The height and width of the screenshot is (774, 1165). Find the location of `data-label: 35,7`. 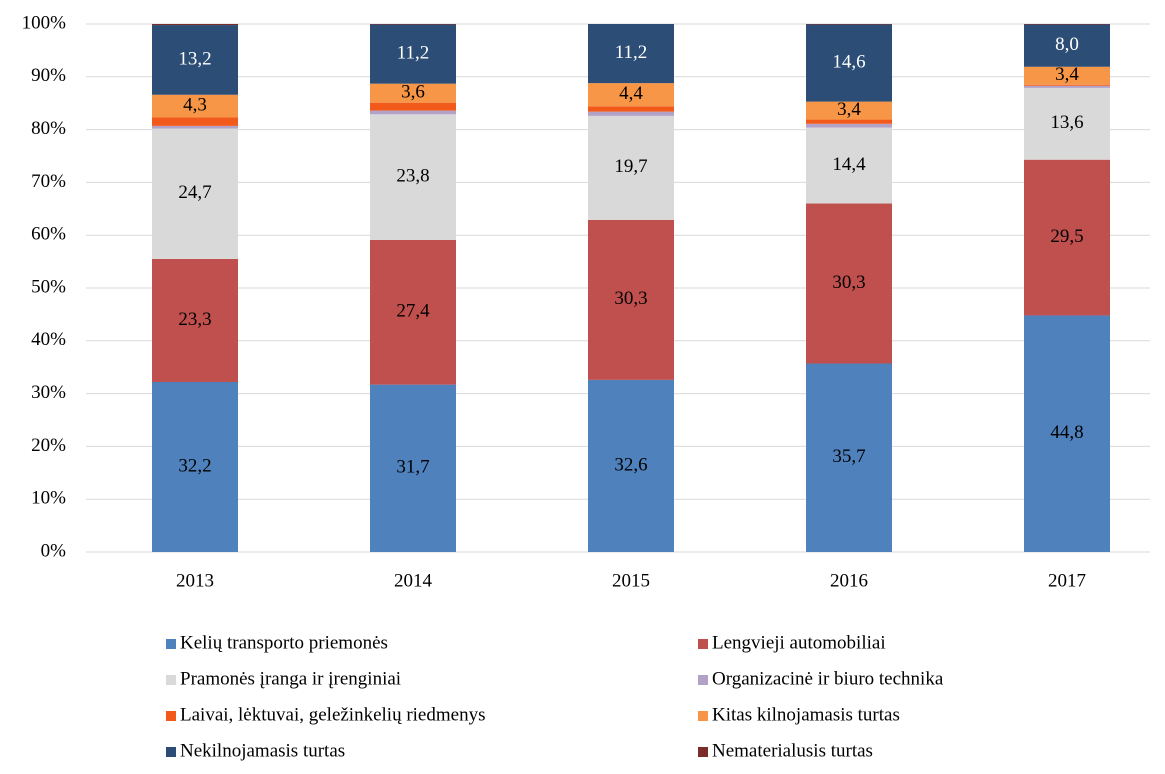

data-label: 35,7 is located at coordinates (848, 456).